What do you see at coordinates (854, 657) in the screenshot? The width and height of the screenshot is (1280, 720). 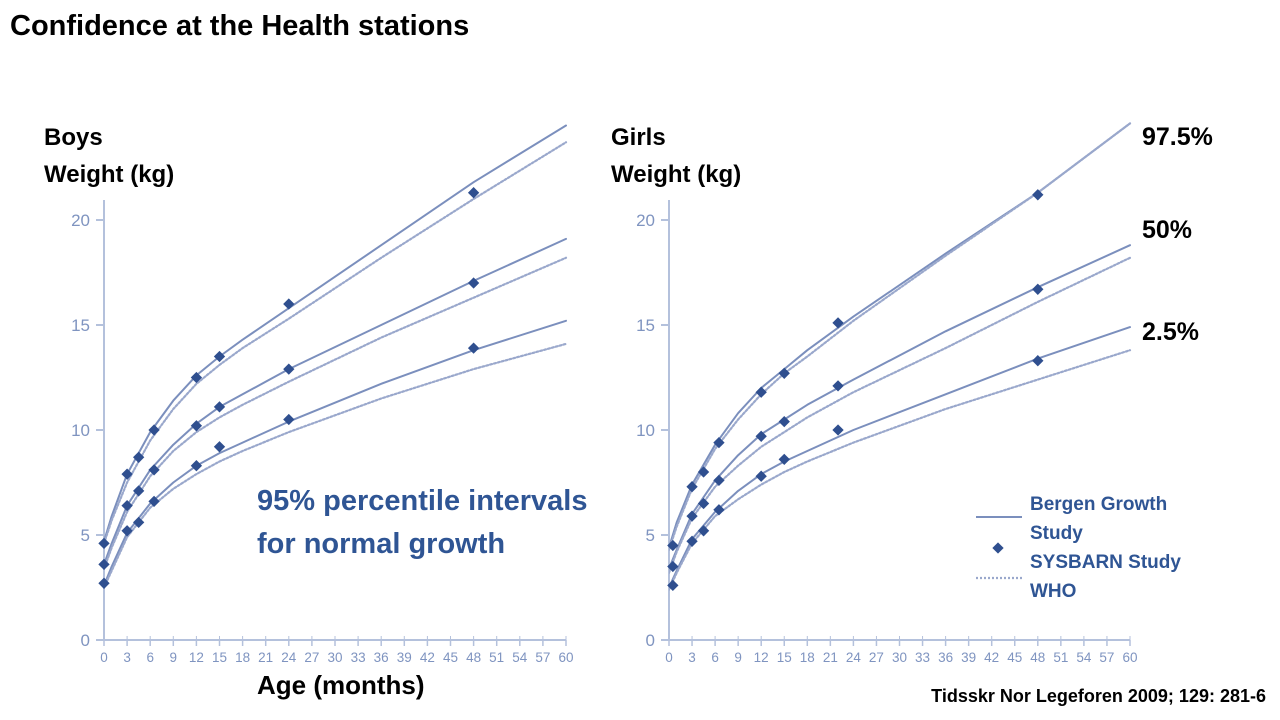 I see `girls-x-tick-label: 24` at bounding box center [854, 657].